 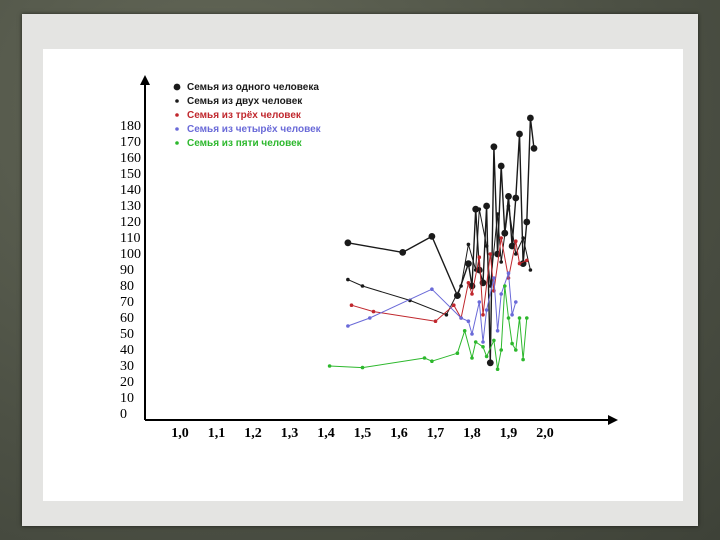 What do you see at coordinates (253, 433) in the screenshot?
I see `x-tick-label: 1,2` at bounding box center [253, 433].